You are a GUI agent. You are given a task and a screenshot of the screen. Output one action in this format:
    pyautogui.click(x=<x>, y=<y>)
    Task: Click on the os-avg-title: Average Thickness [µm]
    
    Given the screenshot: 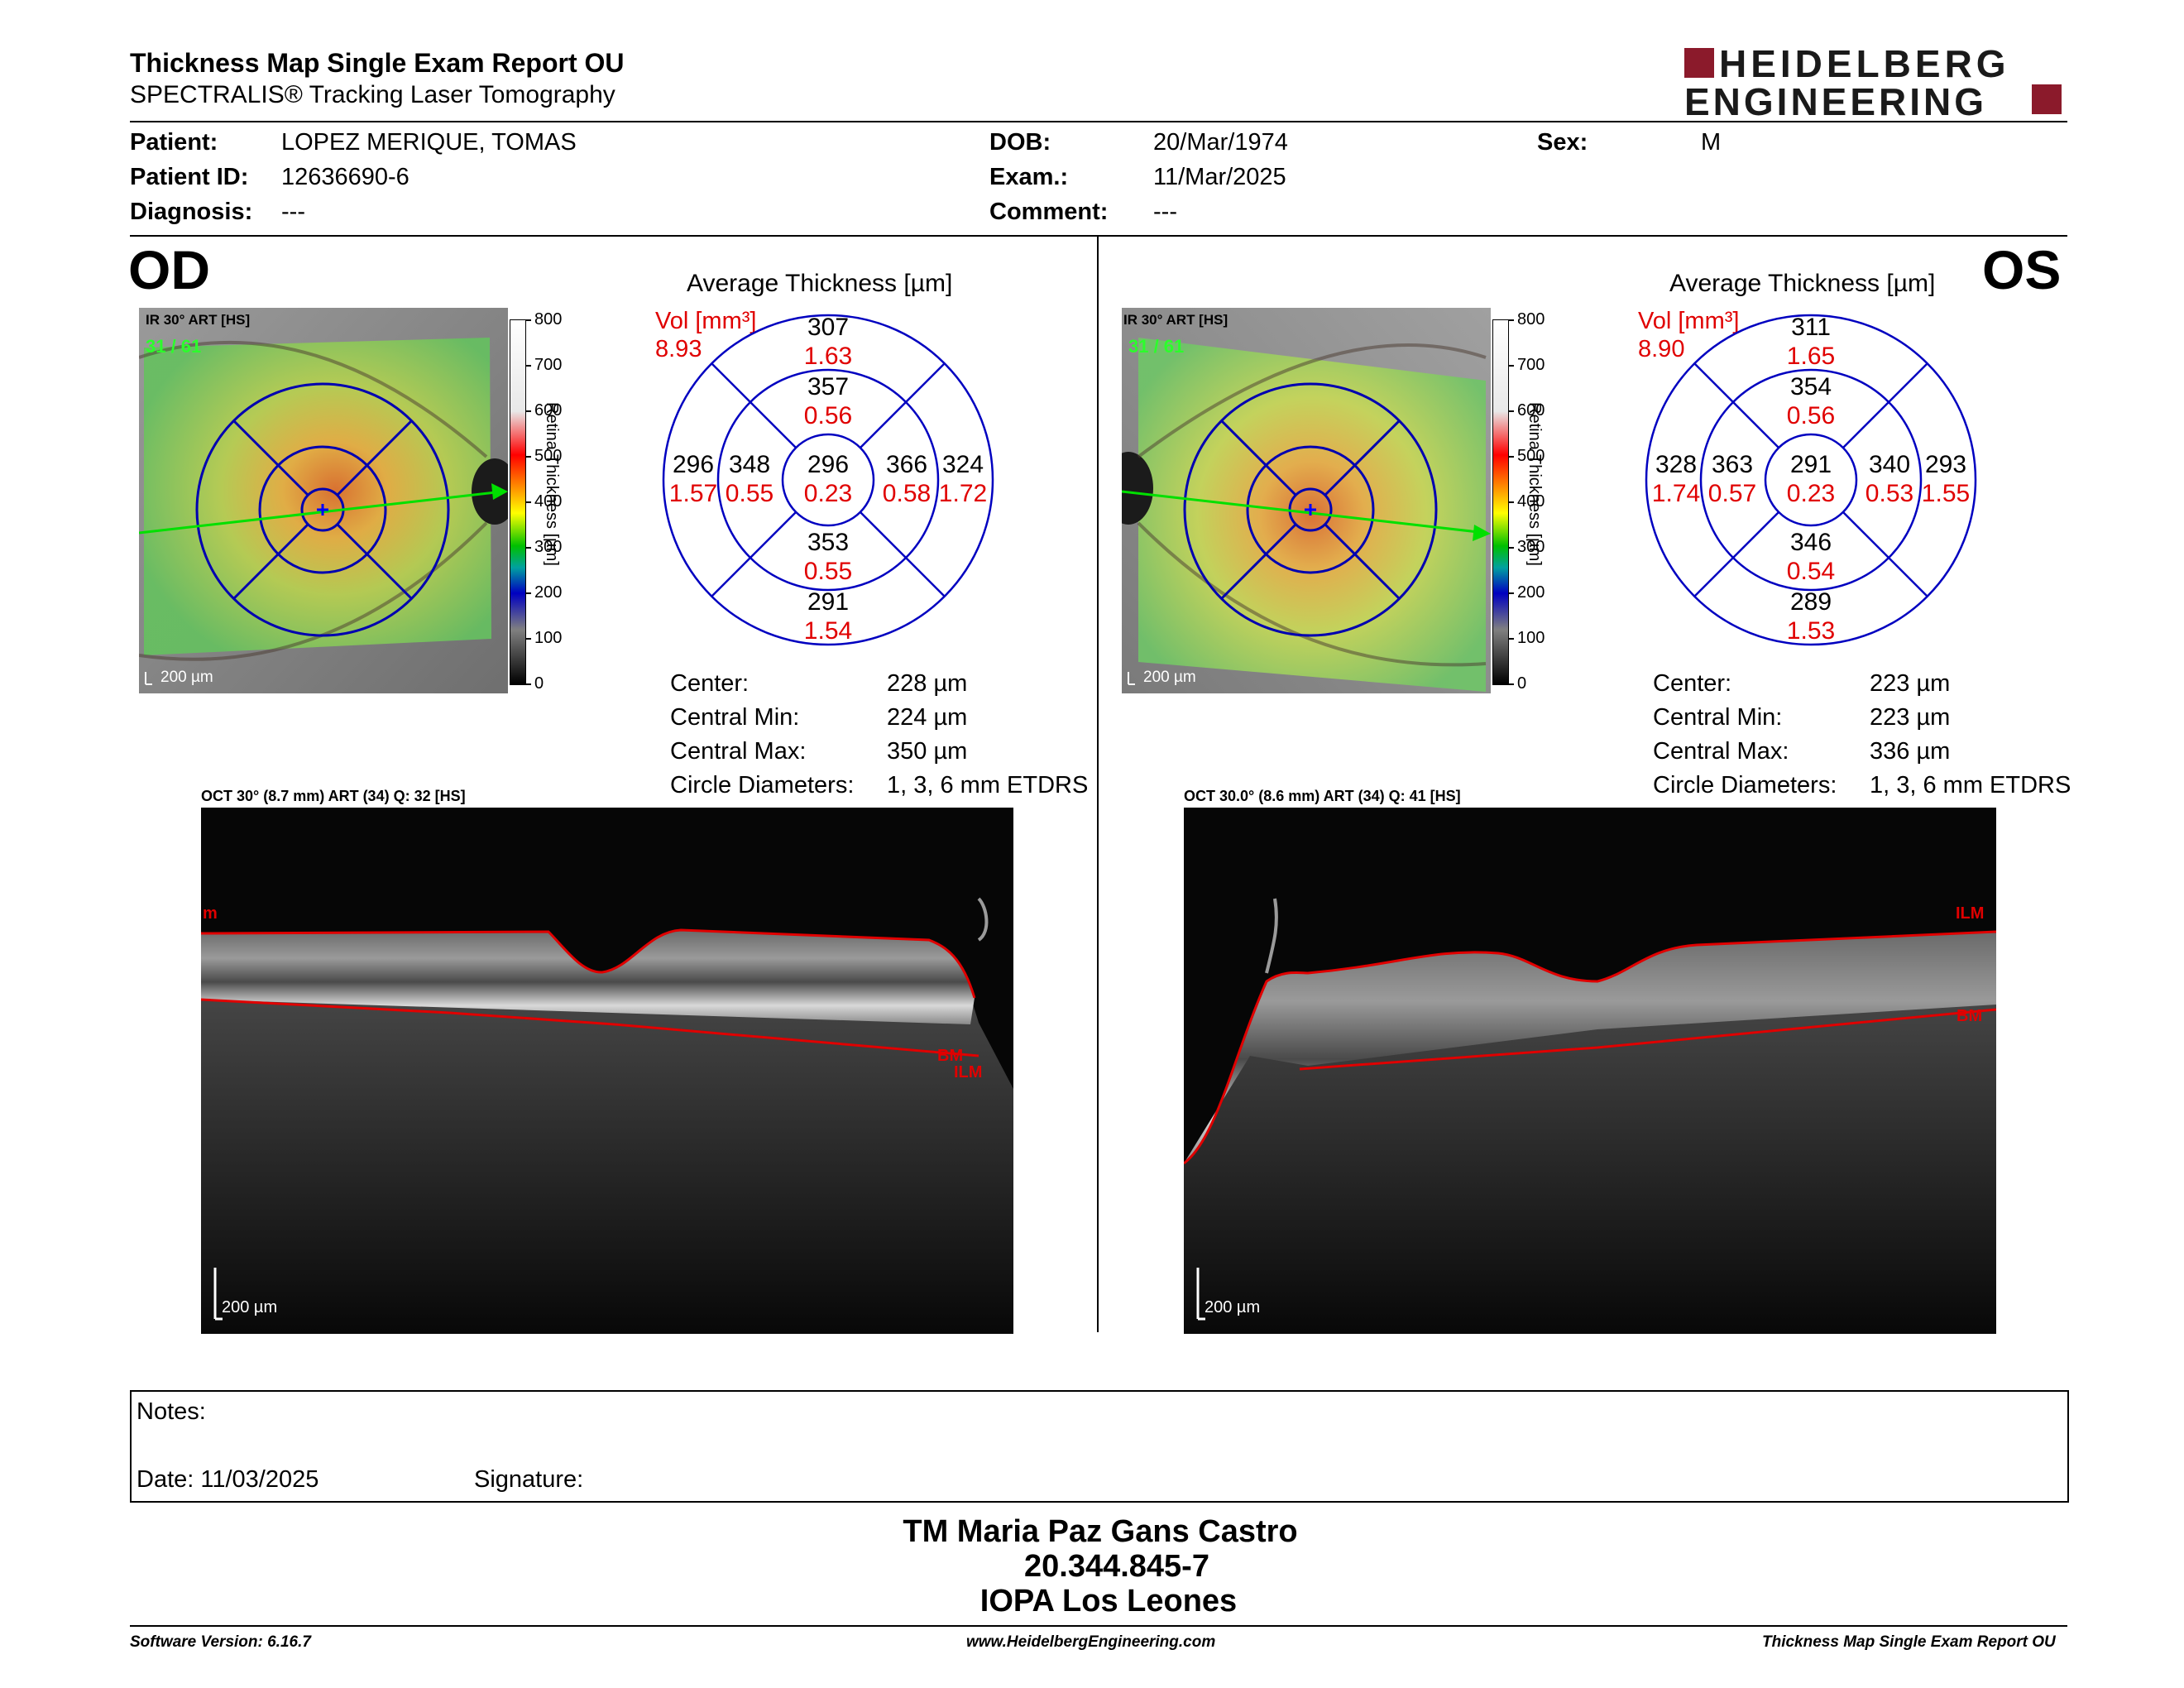 What is the action you would take?
    pyautogui.click(x=1802, y=283)
    